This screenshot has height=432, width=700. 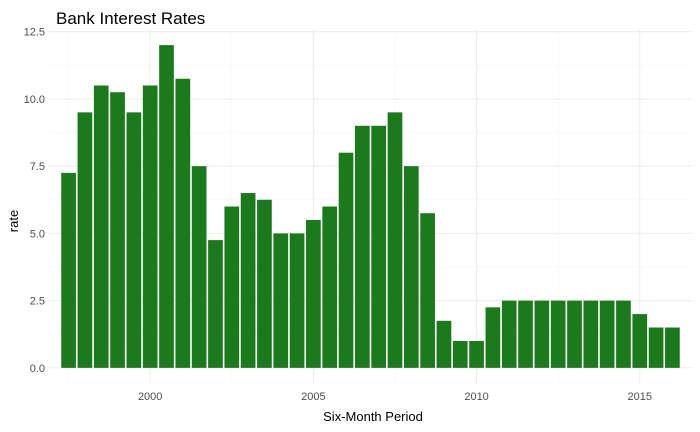 I want to click on chart-title: Bank Interest Rates, so click(x=130, y=18).